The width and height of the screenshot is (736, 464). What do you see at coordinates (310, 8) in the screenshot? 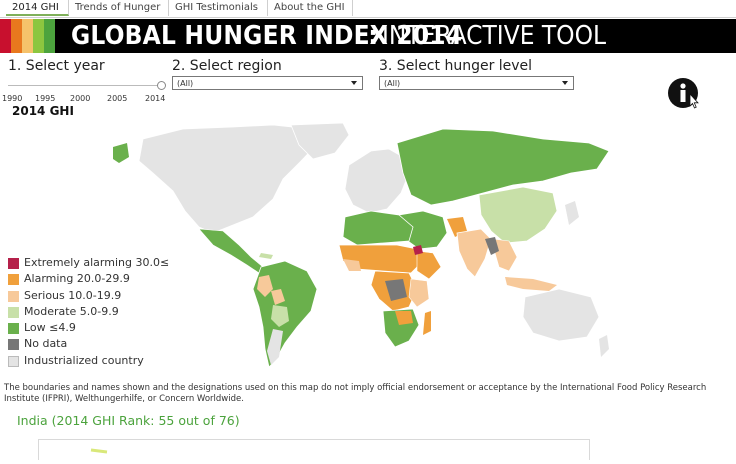
I see `tab-about-the-ghi: About the GHI` at bounding box center [310, 8].